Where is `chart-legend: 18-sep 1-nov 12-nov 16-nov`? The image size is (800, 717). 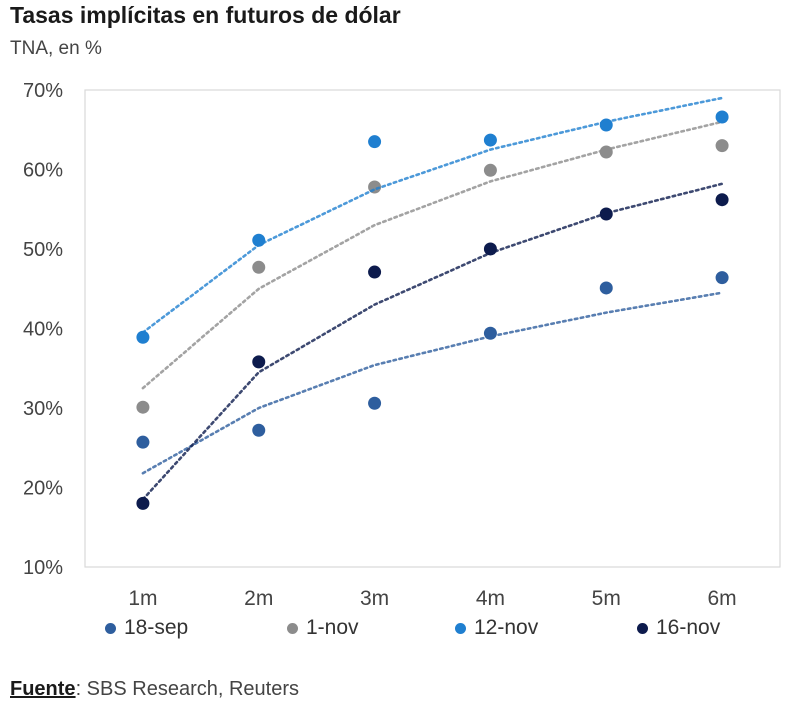
chart-legend: 18-sep 1-nov 12-nov 16-nov is located at coordinates (400, 631).